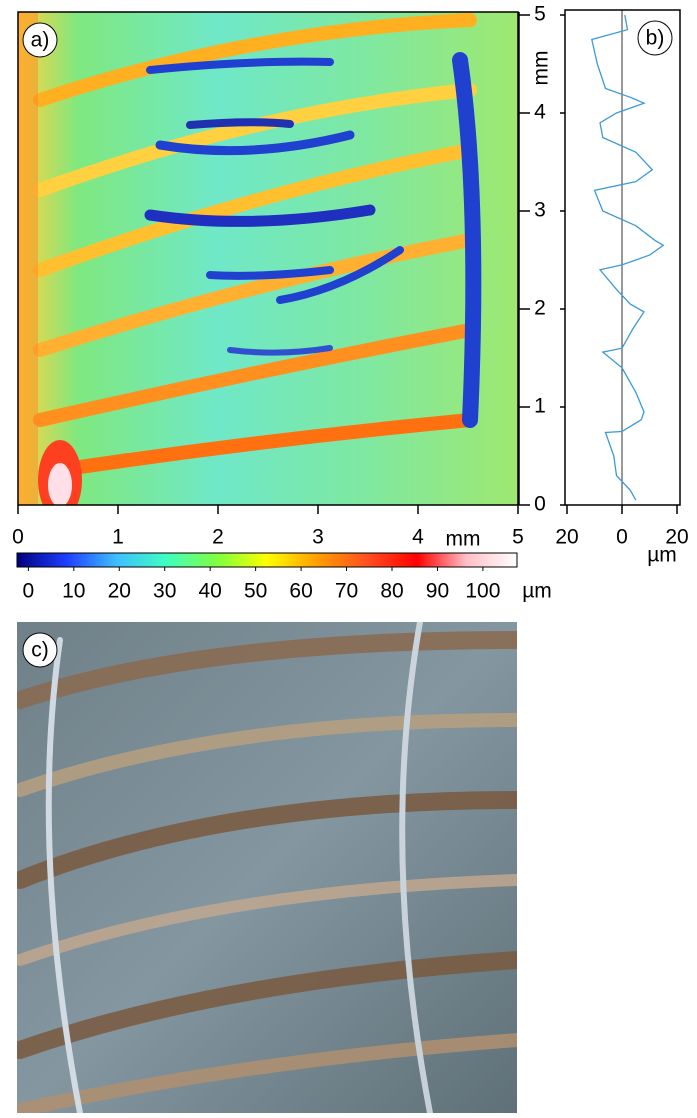 The height and width of the screenshot is (1118, 697). Describe the element at coordinates (255, 591) in the screenshot. I see `colorbar-tick-label: 50` at that location.